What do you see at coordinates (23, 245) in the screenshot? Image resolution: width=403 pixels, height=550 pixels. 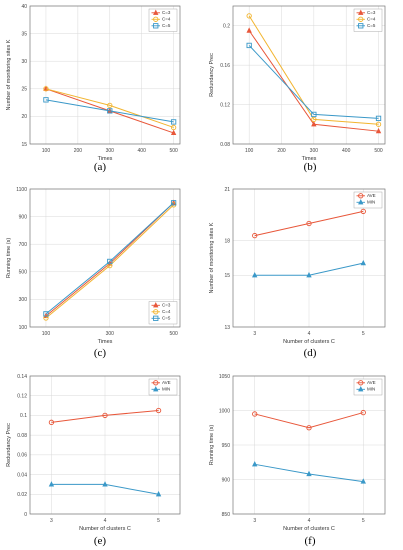 I see `y-tick-label: 700` at bounding box center [23, 245].